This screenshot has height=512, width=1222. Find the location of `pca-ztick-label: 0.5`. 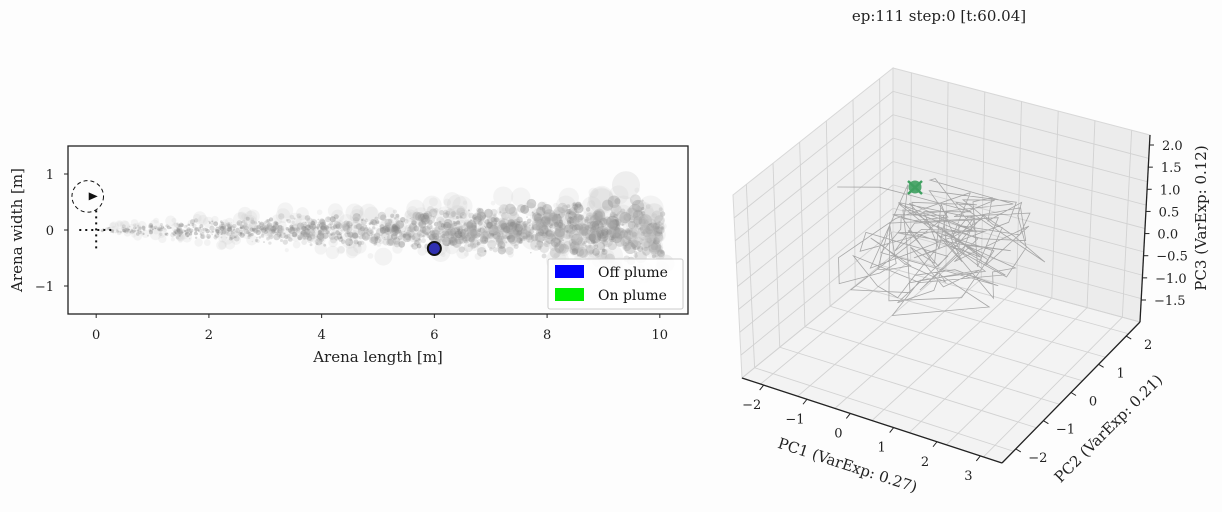

pca-ztick-label: 0.5 is located at coordinates (1169, 212).